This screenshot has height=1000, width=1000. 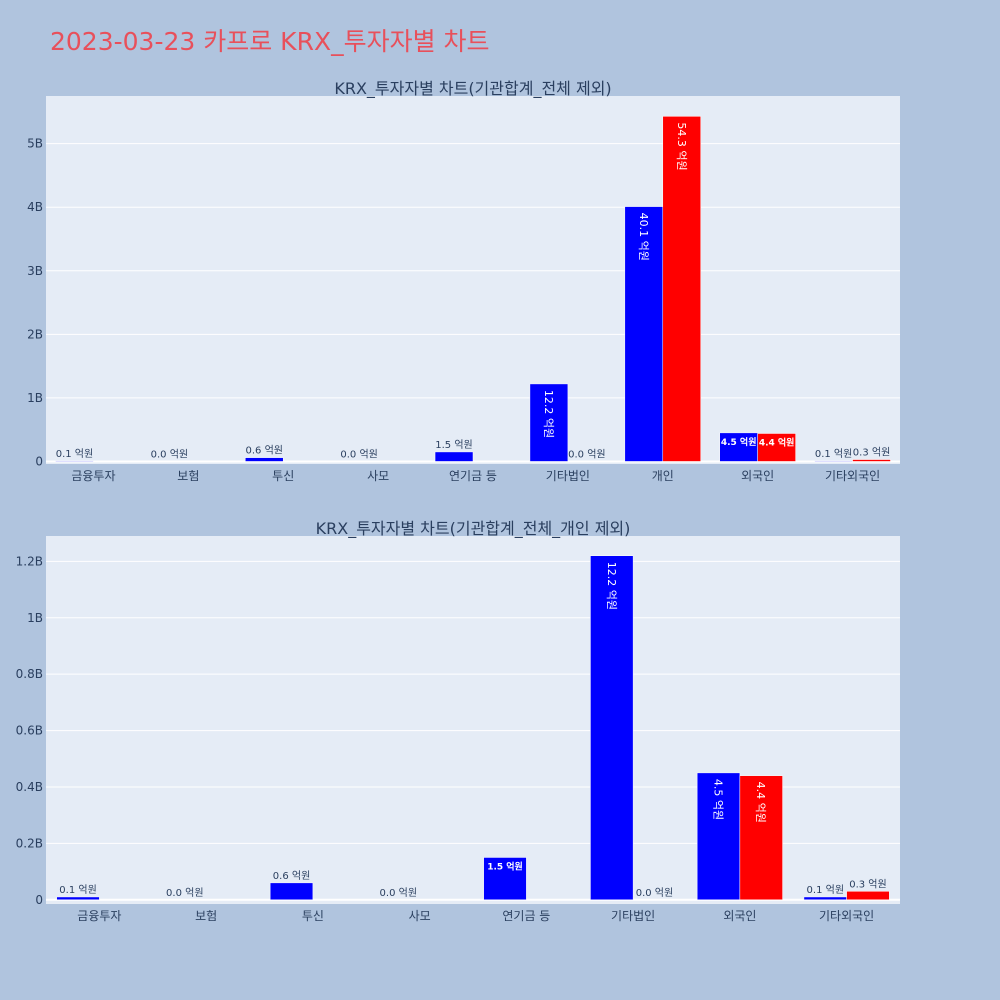 What do you see at coordinates (29, 674) in the screenshot?
I see `y-tick-label: 0.8B` at bounding box center [29, 674].